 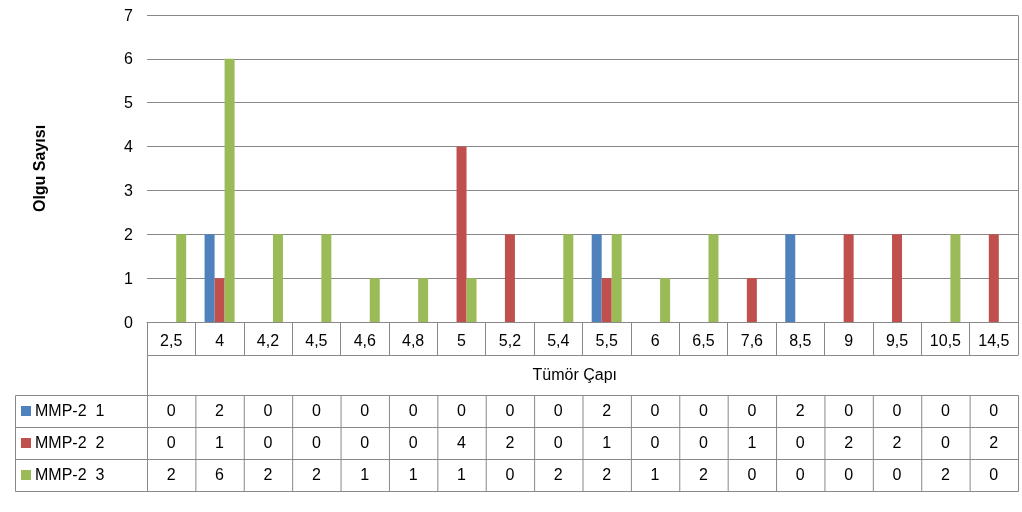 What do you see at coordinates (129, 278) in the screenshot?
I see `y-tick-label: 1` at bounding box center [129, 278].